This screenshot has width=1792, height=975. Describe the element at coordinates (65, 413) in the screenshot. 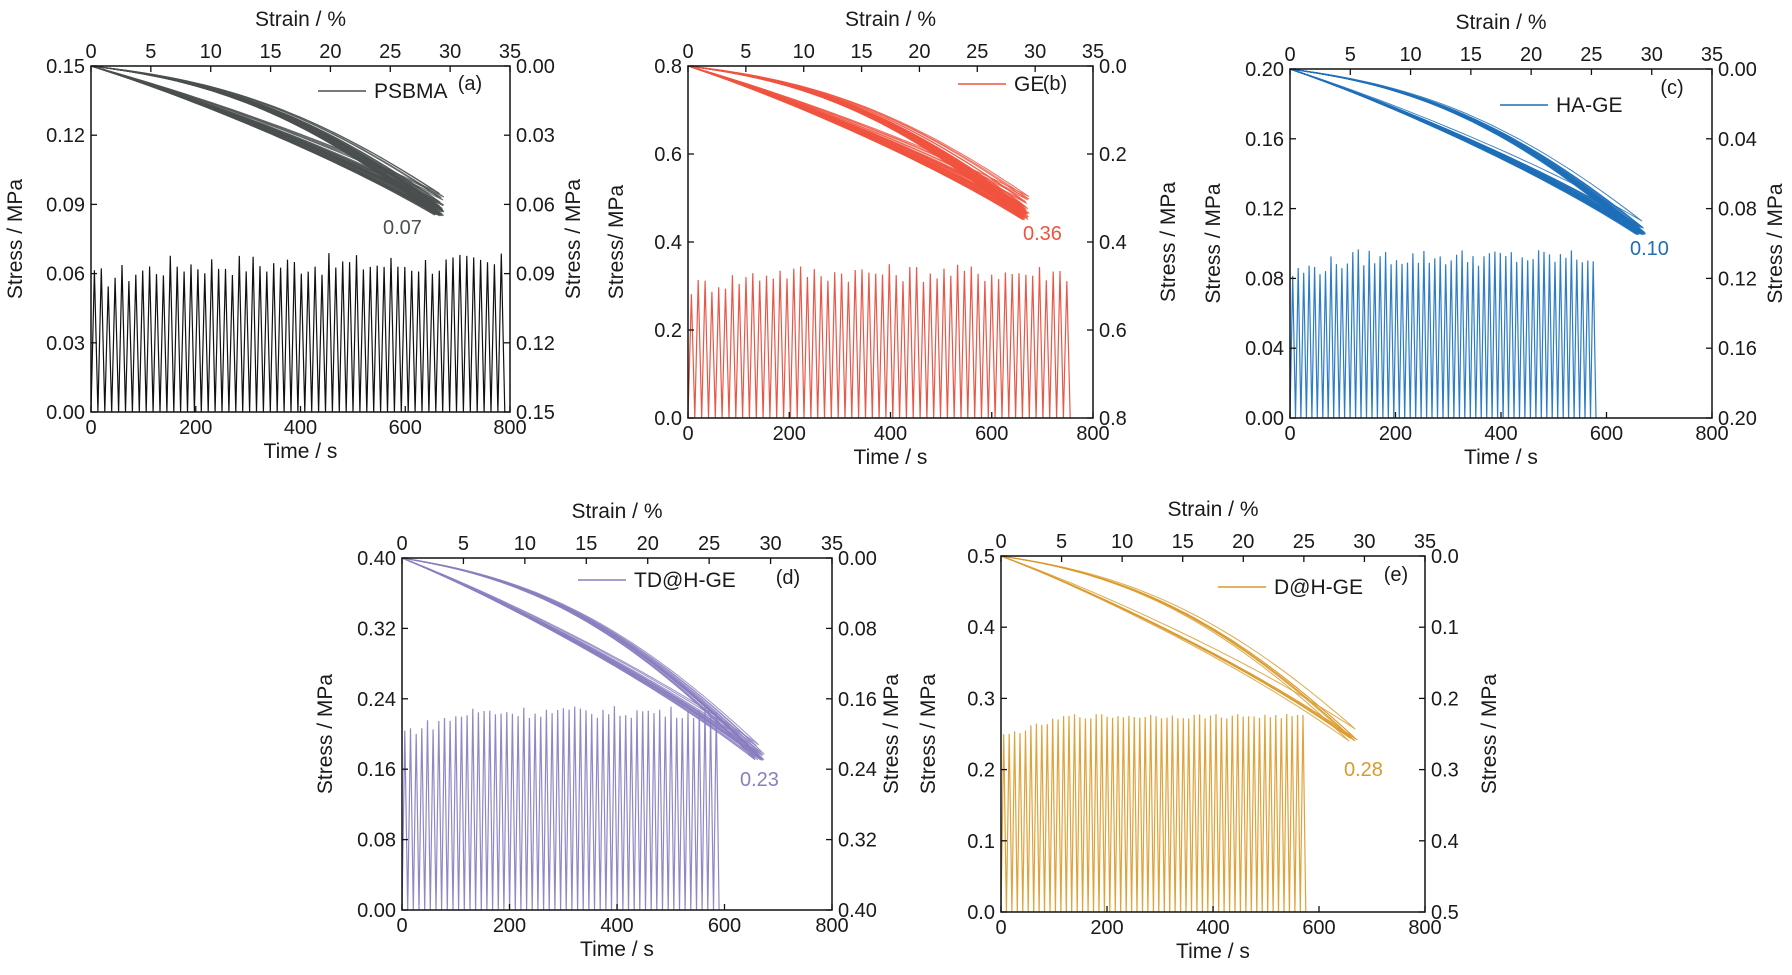

I see `y-tick-label: 0.00` at that location.